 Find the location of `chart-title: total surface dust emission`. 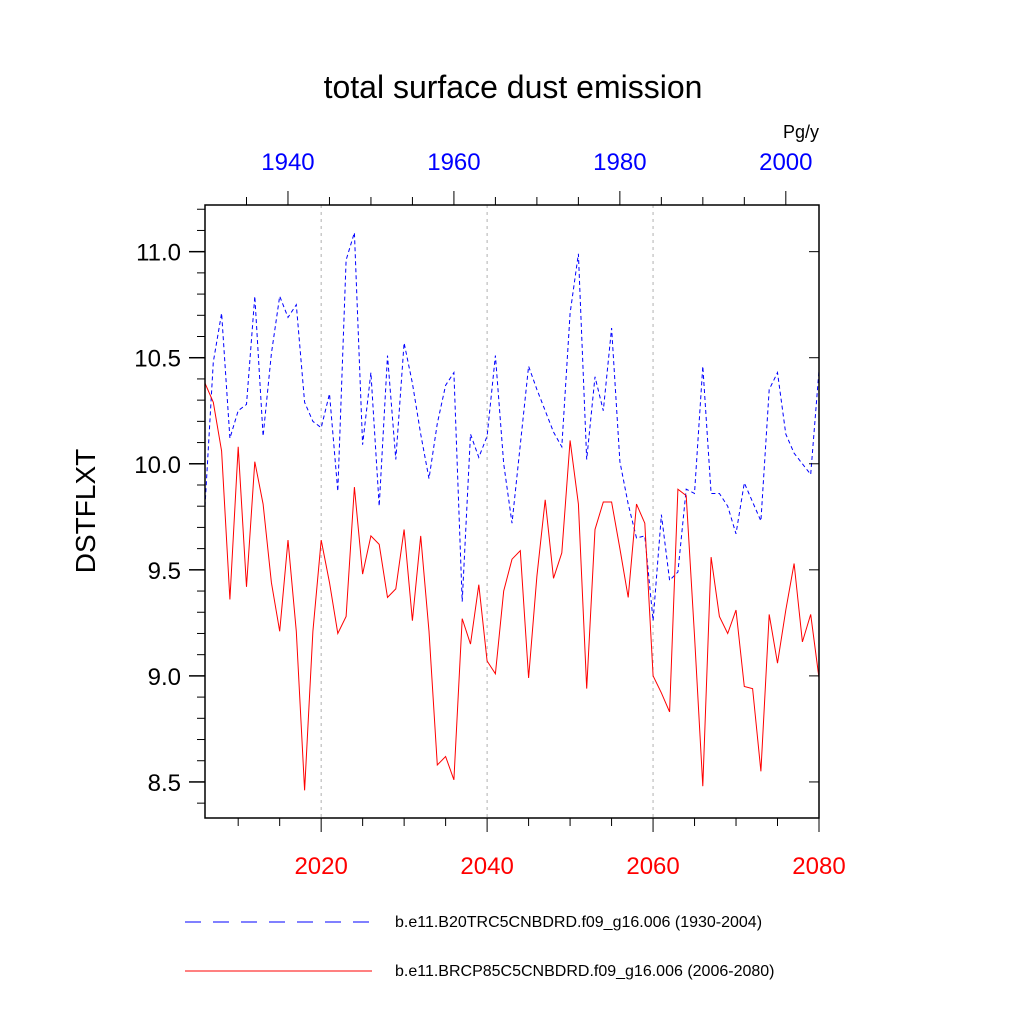

chart-title: total surface dust emission is located at coordinates (513, 87).